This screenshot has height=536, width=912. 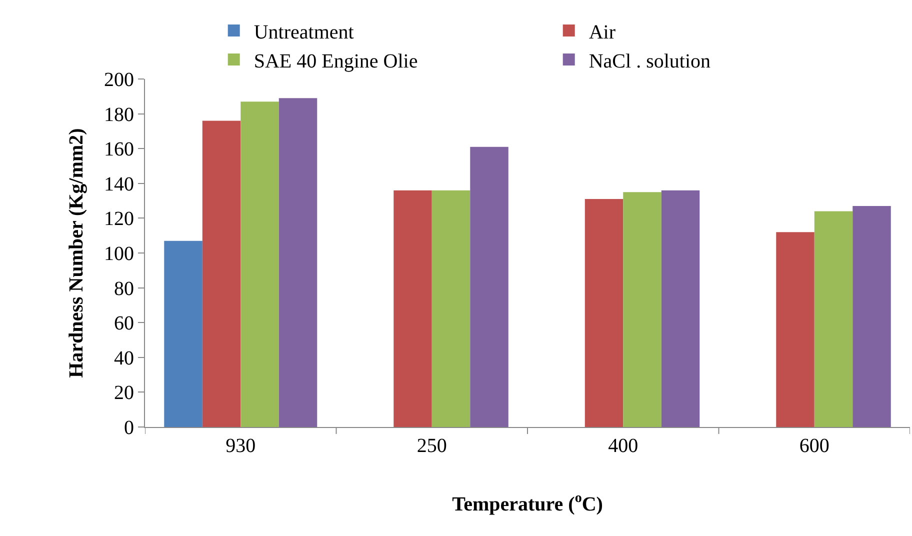 What do you see at coordinates (119, 149) in the screenshot?
I see `y-tick-label: 160` at bounding box center [119, 149].